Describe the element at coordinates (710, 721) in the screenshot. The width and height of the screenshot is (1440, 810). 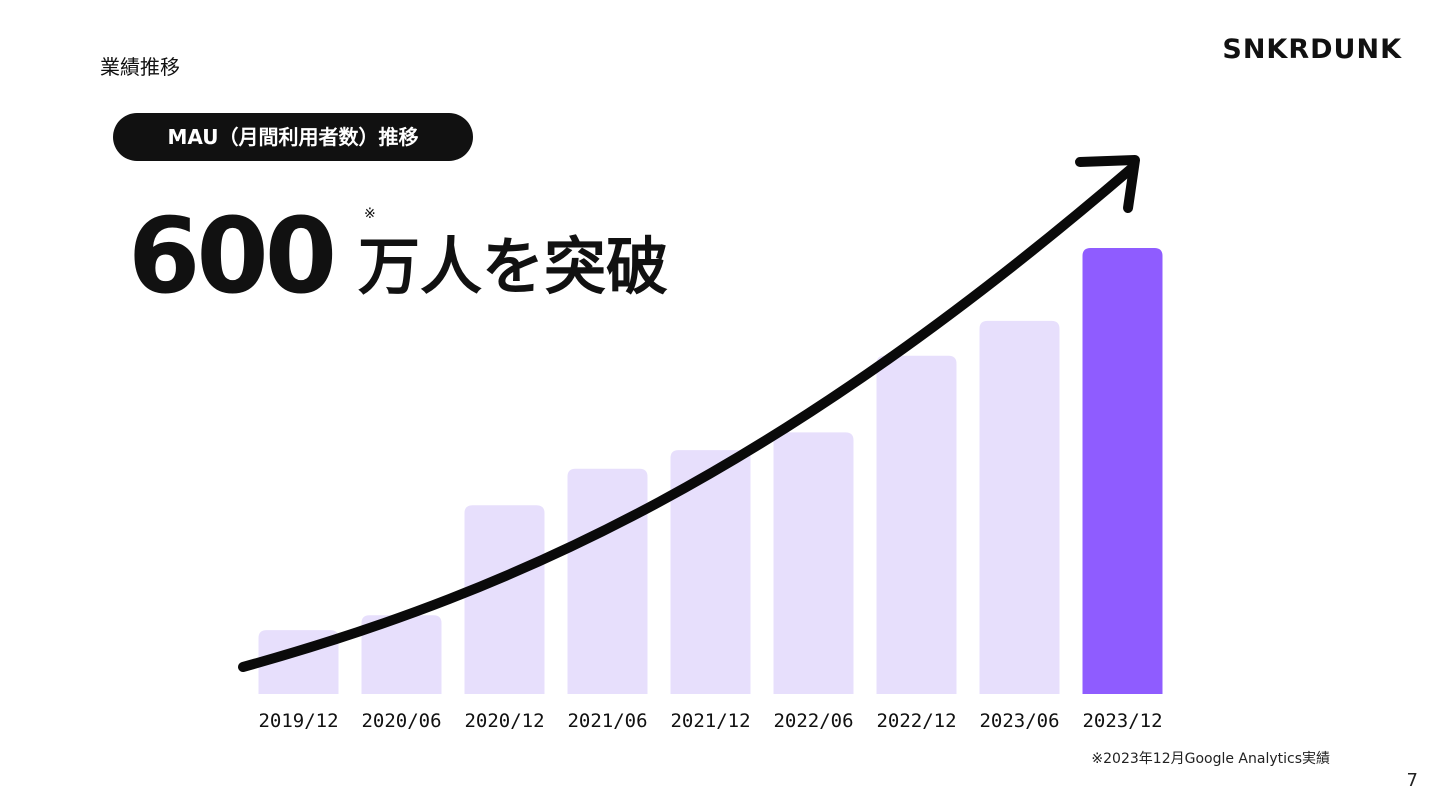
I see `x-tick-label: 2021/12` at that location.